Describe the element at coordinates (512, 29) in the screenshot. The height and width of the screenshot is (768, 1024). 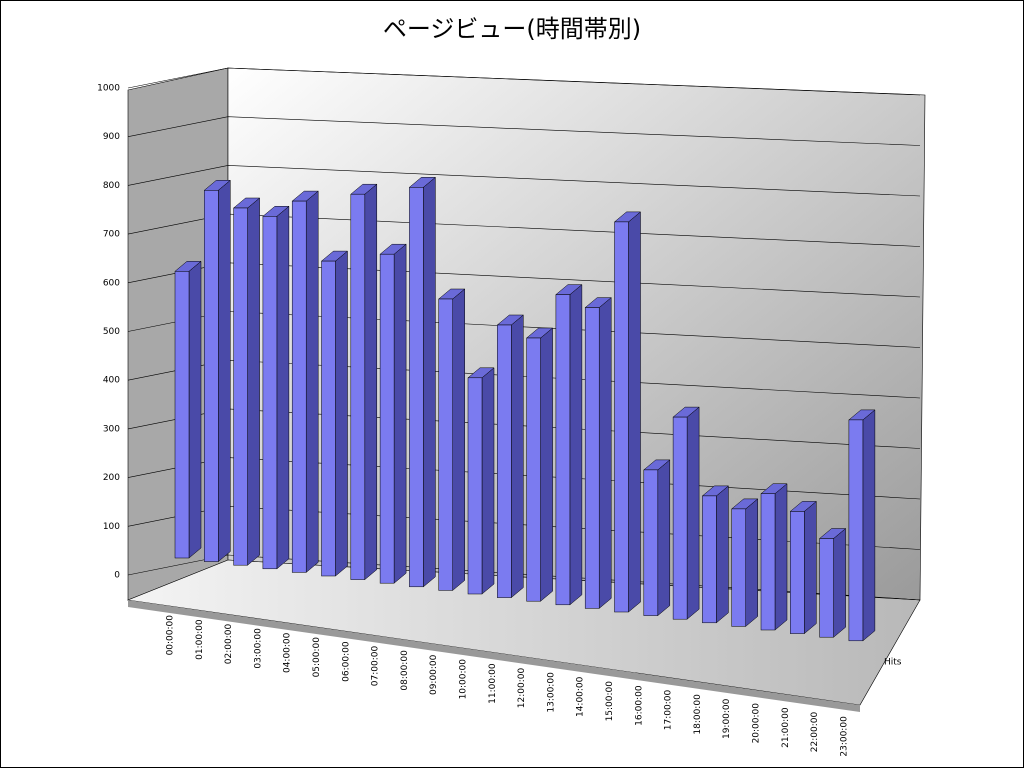
I see `chart-title: ページビュー(時間帯別)` at that location.